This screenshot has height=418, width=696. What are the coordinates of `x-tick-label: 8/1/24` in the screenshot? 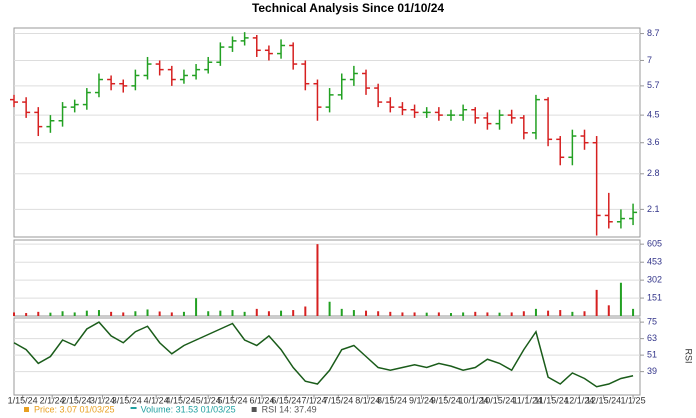 It's located at (367, 400).